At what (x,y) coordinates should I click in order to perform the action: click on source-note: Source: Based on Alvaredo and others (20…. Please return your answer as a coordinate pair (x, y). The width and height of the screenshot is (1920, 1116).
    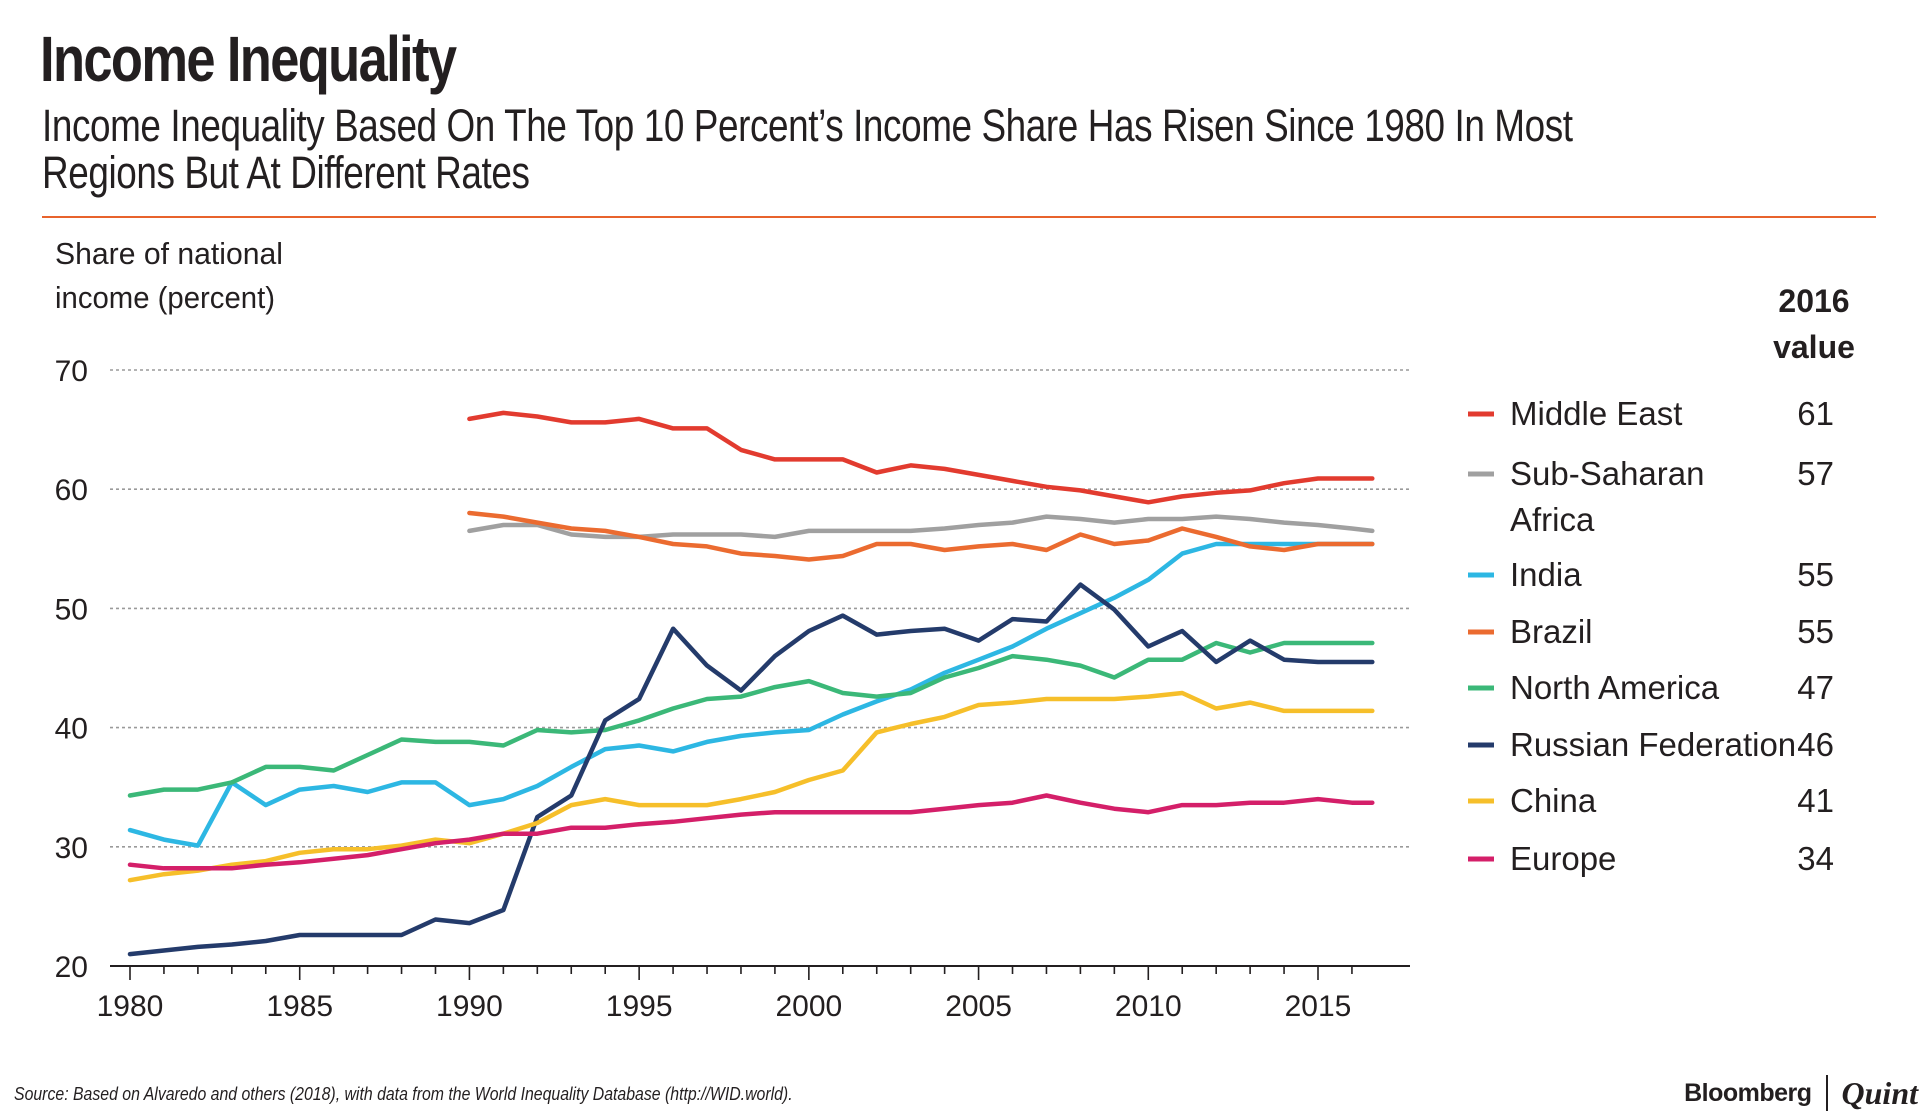
    Looking at the image, I should click on (403, 1094).